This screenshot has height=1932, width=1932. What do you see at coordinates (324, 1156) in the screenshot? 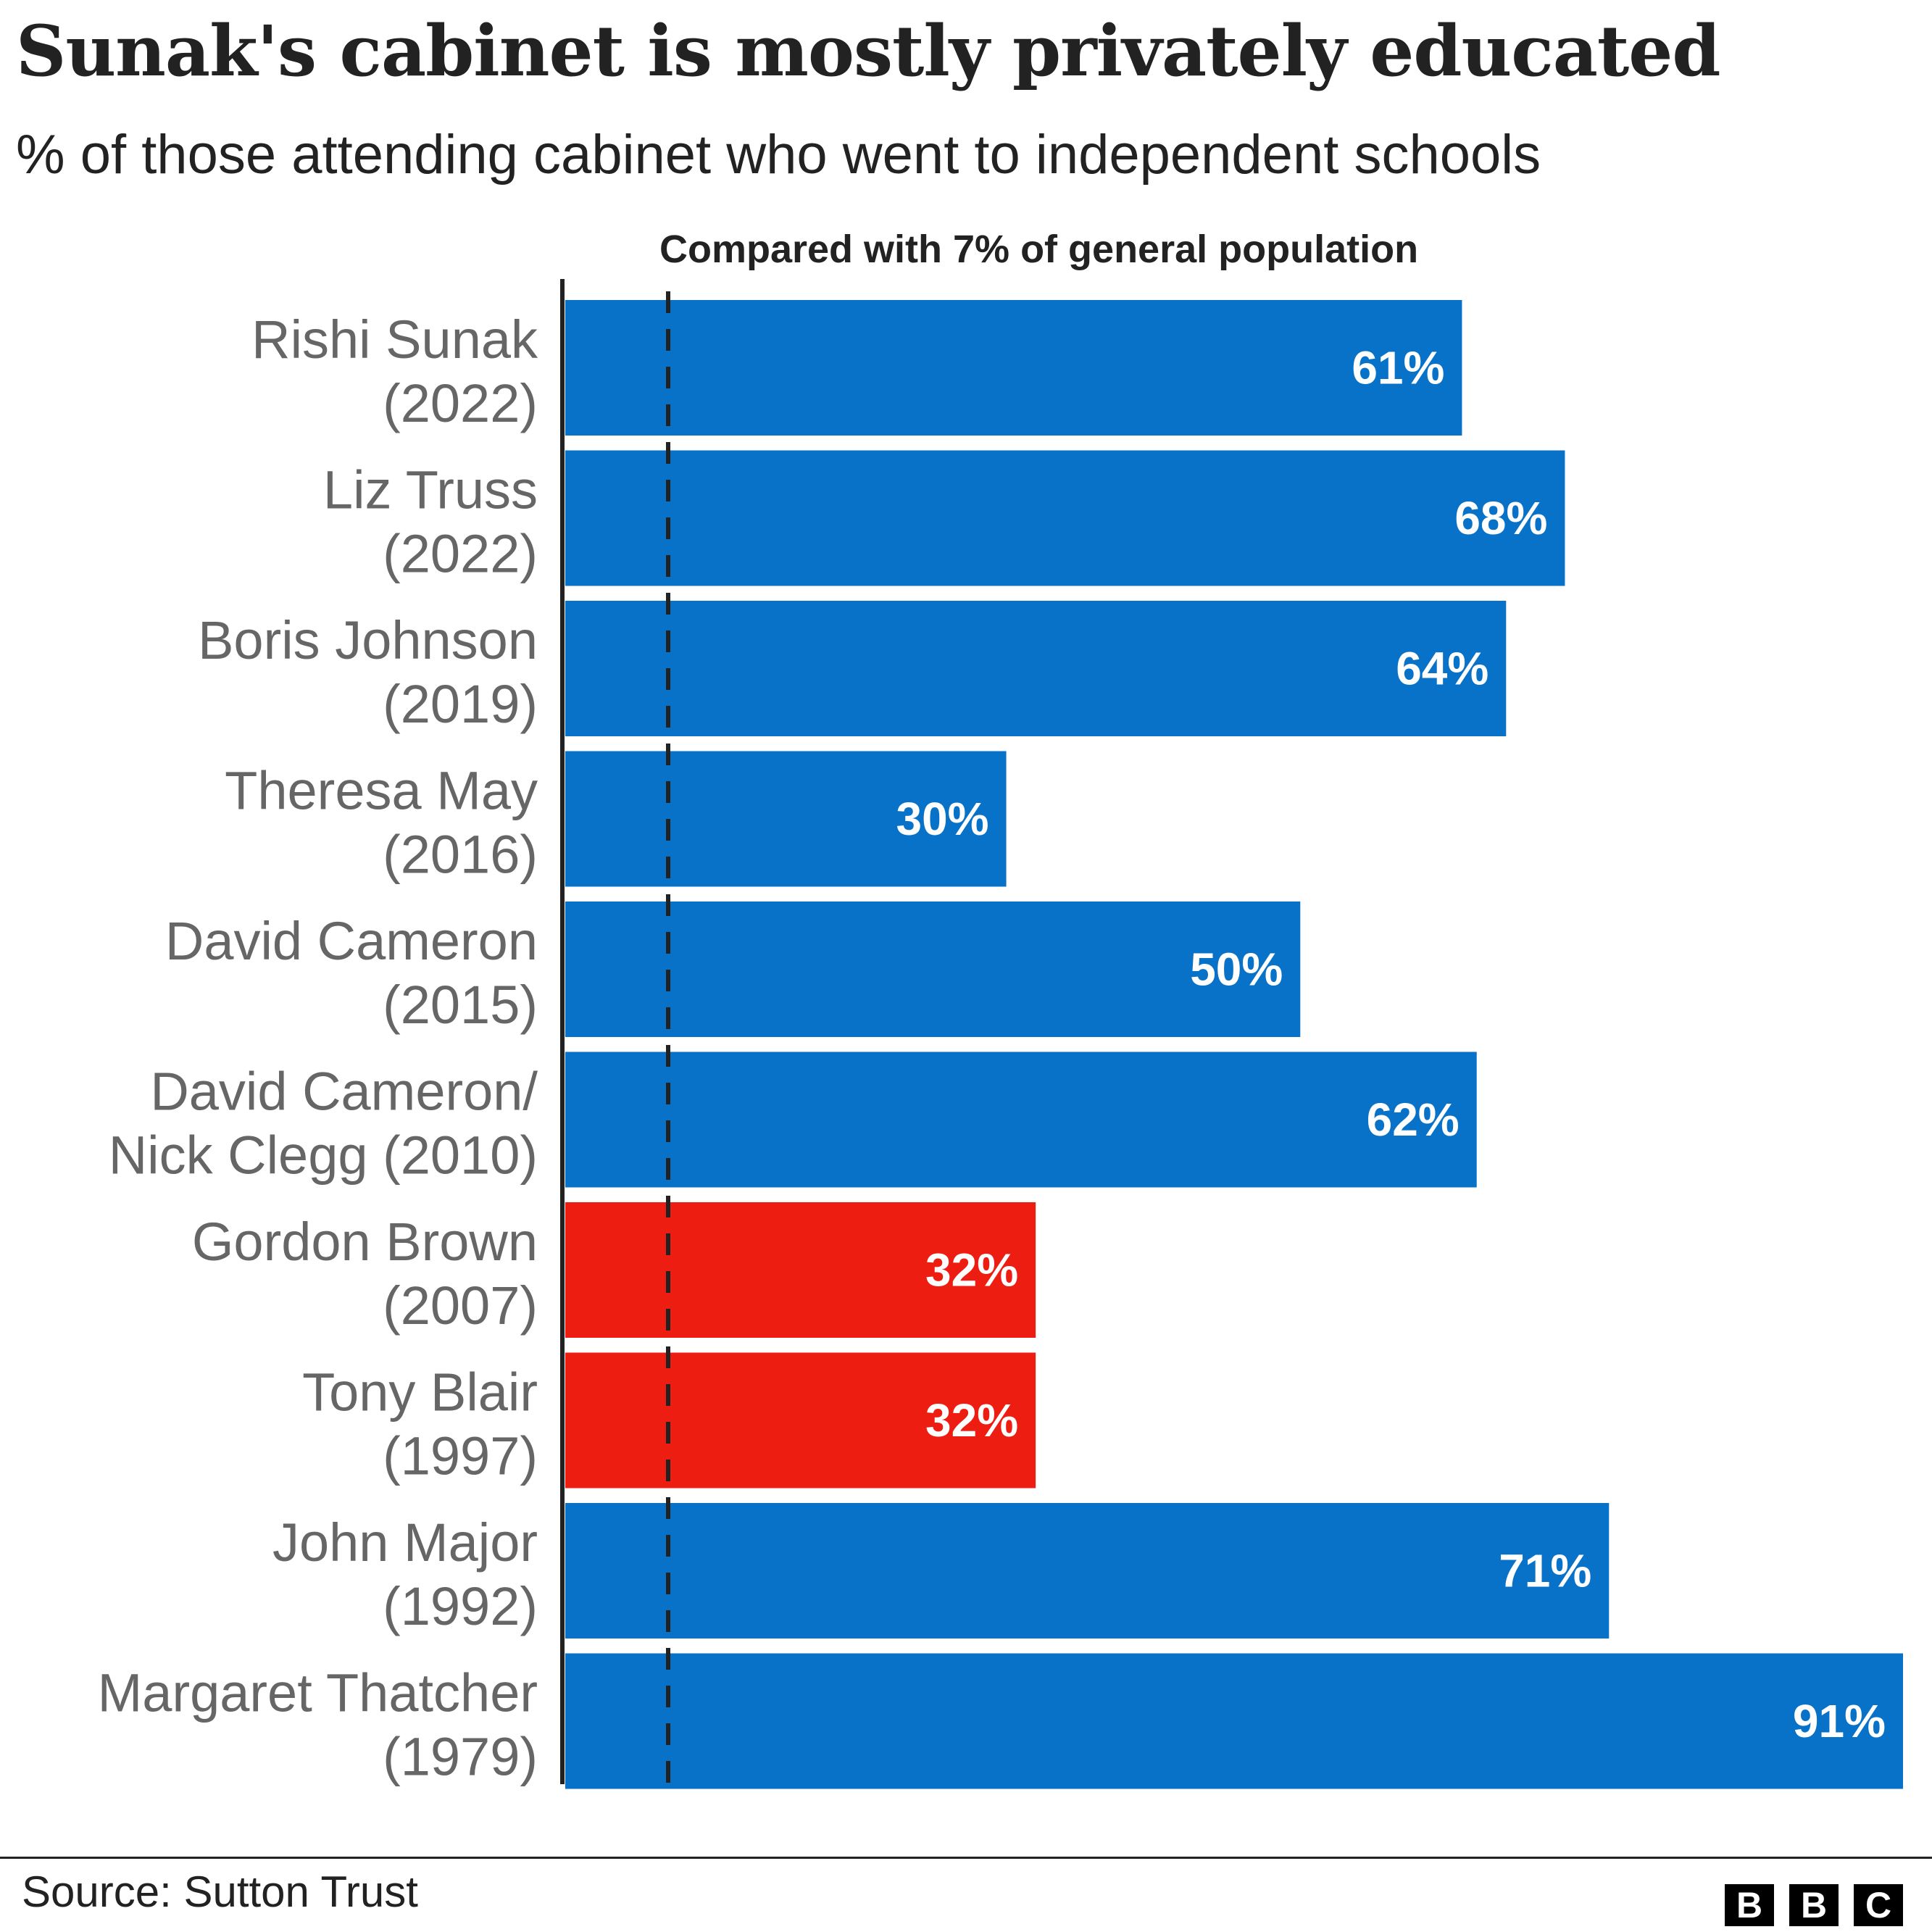
I see `category-label-year: Nick Clegg (2010)` at bounding box center [324, 1156].